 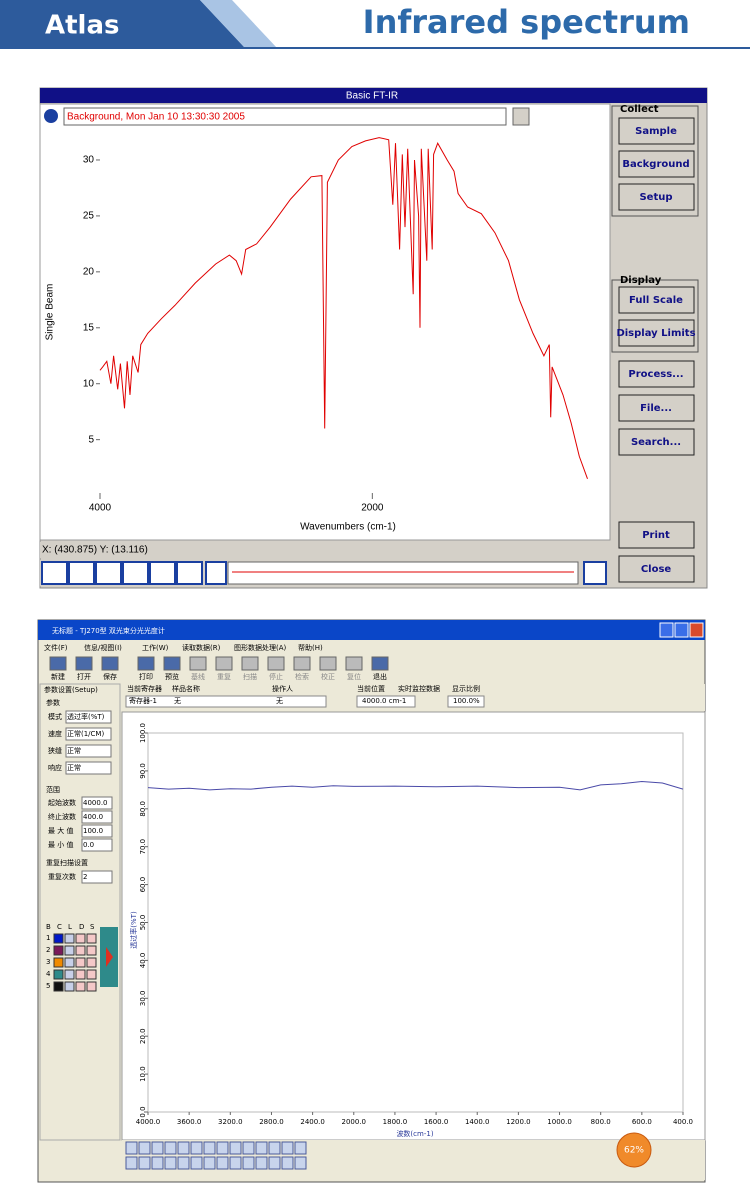 I want to click on toolbar-label: 扫描, so click(x=250, y=676).